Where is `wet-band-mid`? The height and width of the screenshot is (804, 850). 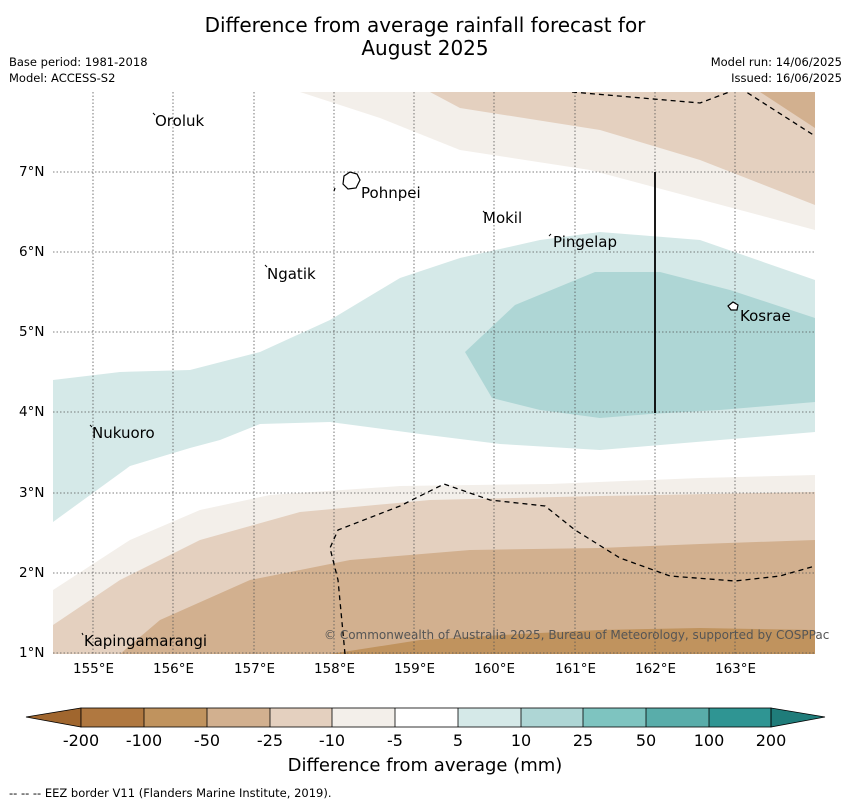 wet-band-mid is located at coordinates (640, 345).